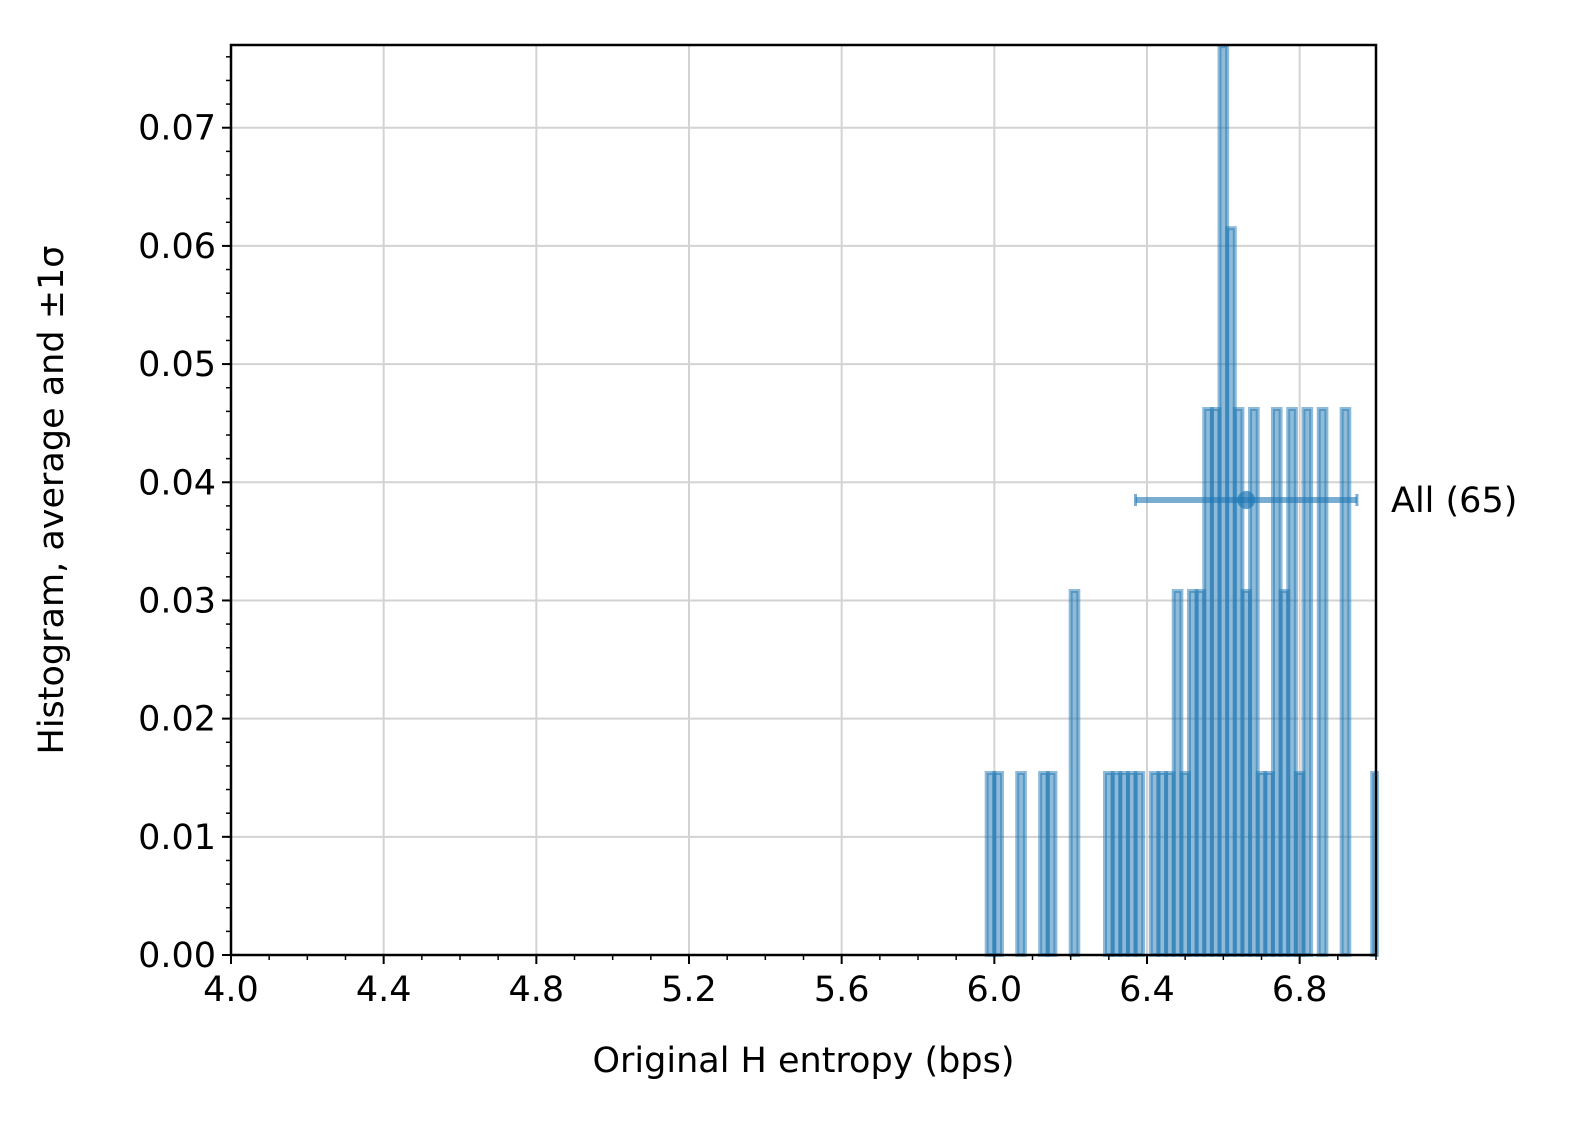 This screenshot has width=1593, height=1130. Describe the element at coordinates (1147, 990) in the screenshot. I see `x-tick-label: 6.4` at that location.